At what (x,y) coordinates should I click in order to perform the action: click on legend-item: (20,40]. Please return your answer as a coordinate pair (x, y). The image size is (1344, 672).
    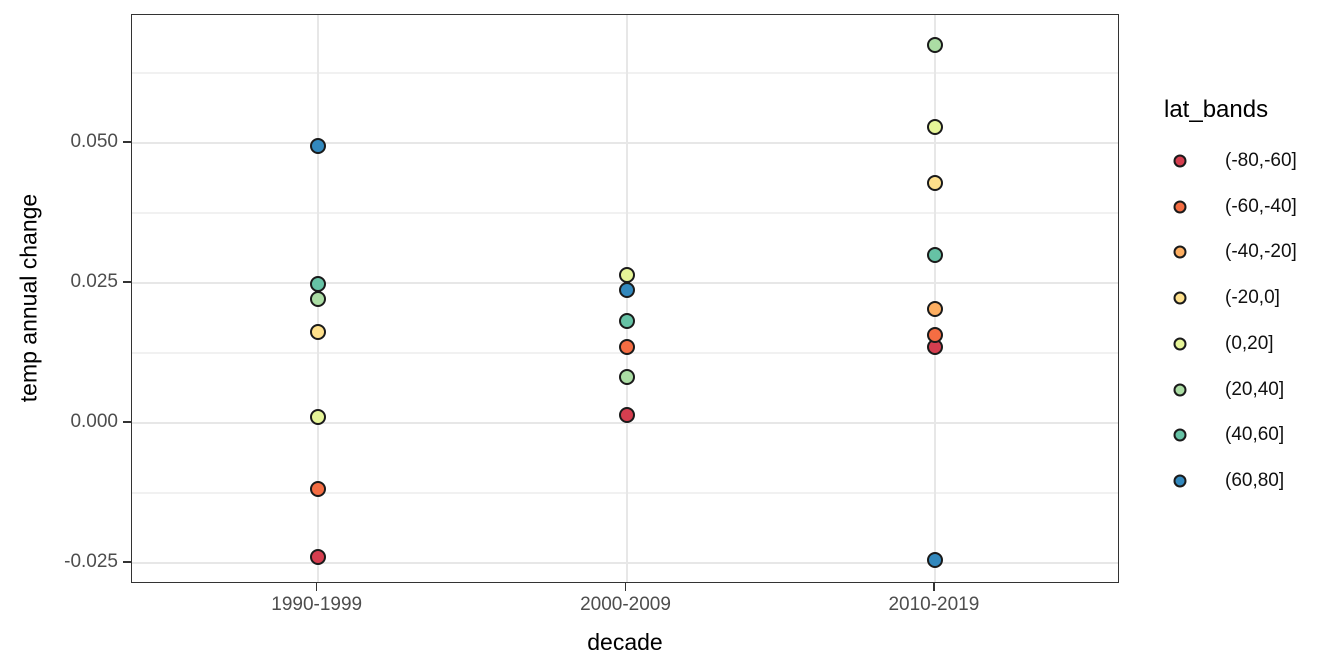
    Looking at the image, I should click on (1254, 390).